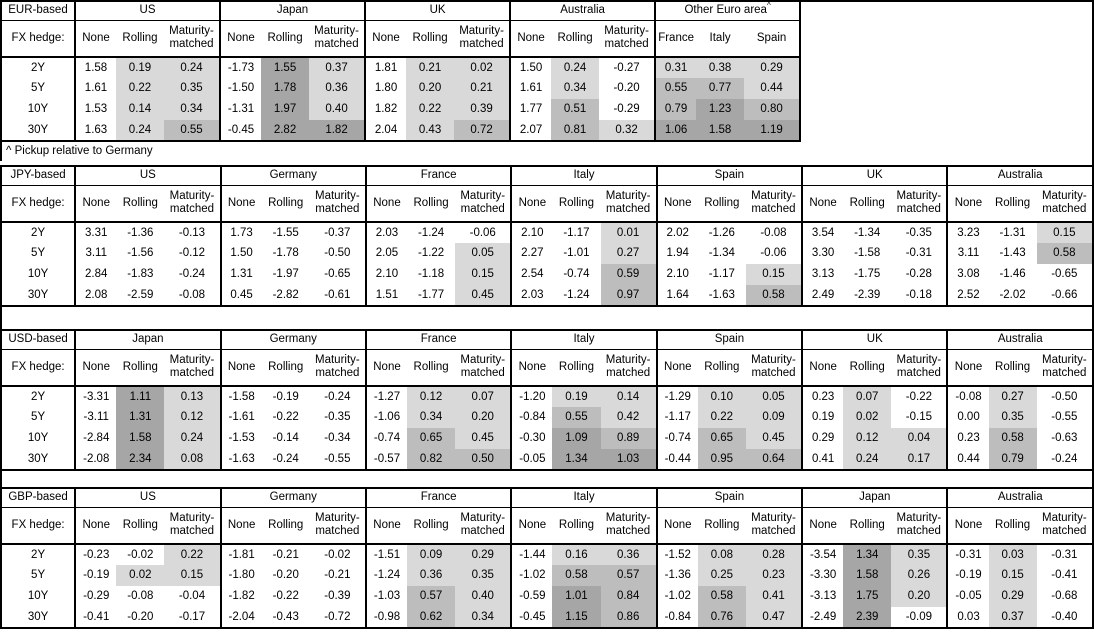 The height and width of the screenshot is (642, 1094). I want to click on value-cell: -0.98, so click(386, 617).